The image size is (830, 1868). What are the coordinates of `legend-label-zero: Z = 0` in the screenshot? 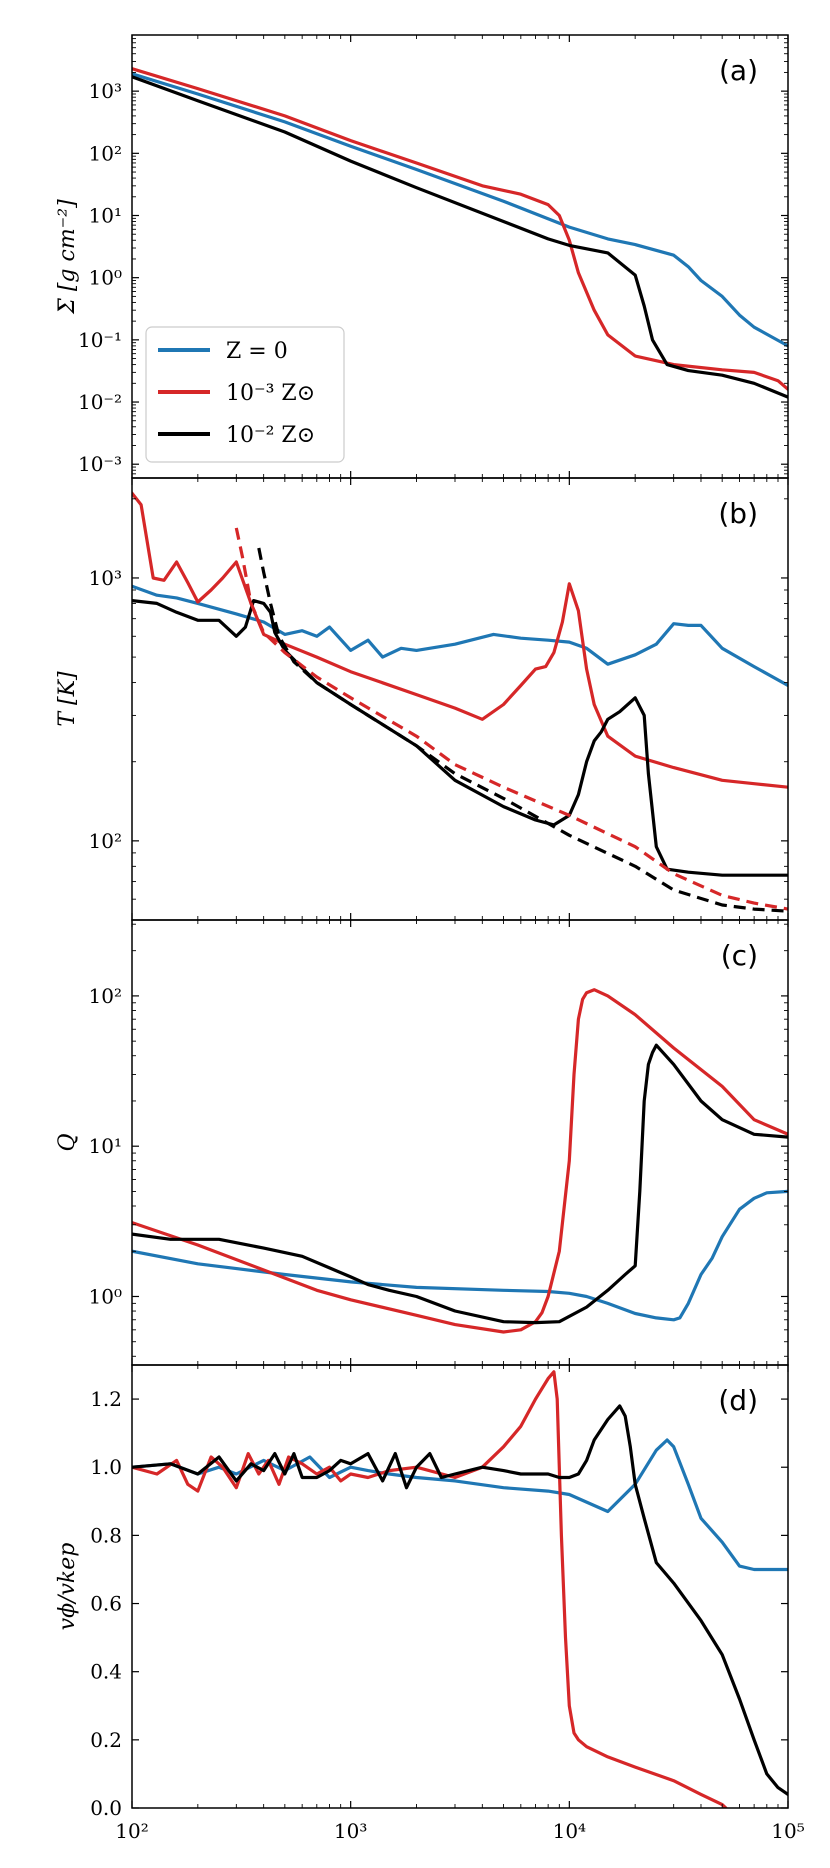 It's located at (257, 351).